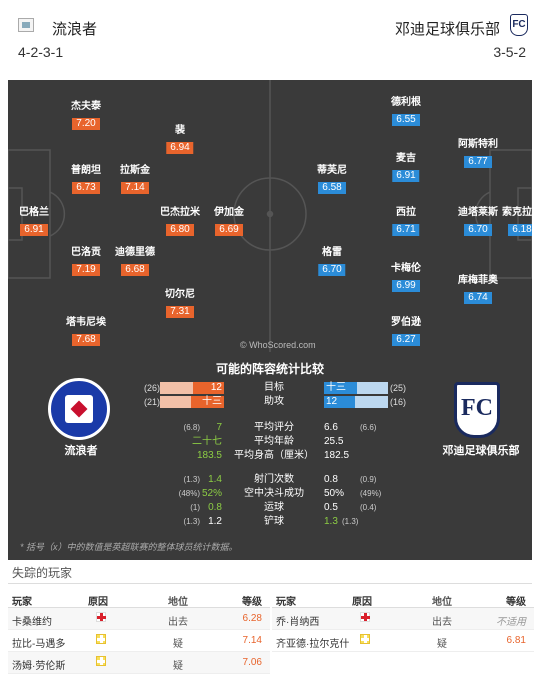  I want to click on away-player: 罗伯逊 6.27, so click(406, 331).